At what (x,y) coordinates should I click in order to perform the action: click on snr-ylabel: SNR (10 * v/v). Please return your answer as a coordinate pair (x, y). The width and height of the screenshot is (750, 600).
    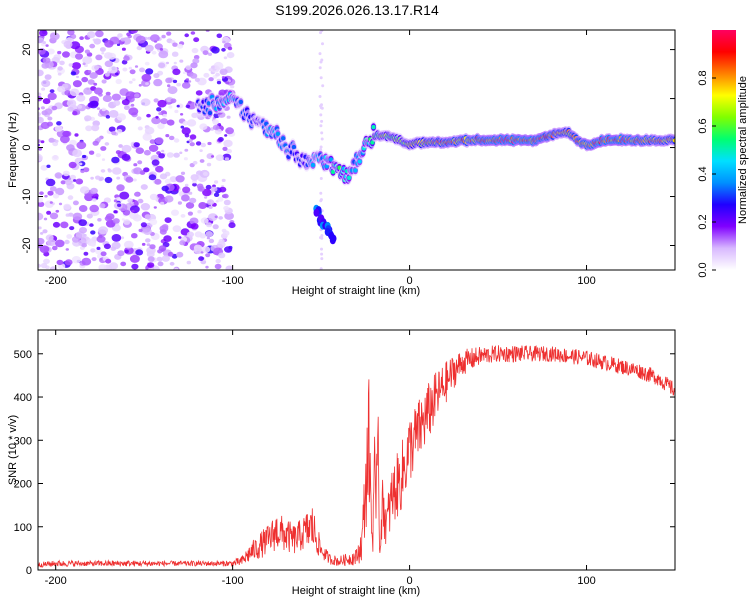
    Looking at the image, I should click on (13, 450).